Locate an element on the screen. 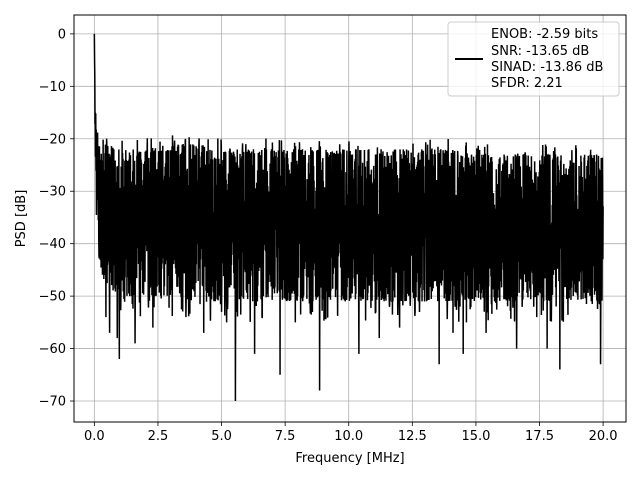 This screenshot has width=640, height=480. y-tick-label: −50 is located at coordinates (52, 297).